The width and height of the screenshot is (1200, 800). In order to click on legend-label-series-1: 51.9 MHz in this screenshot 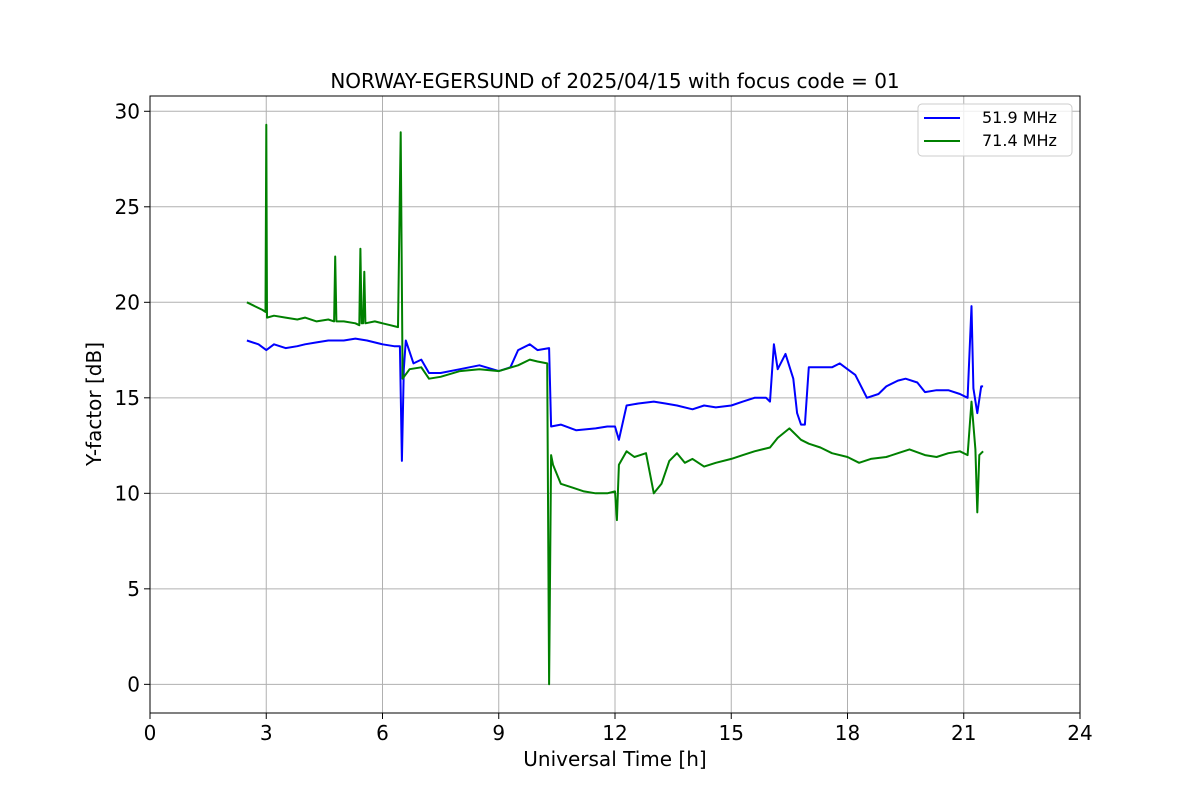, I will do `click(1019, 117)`.